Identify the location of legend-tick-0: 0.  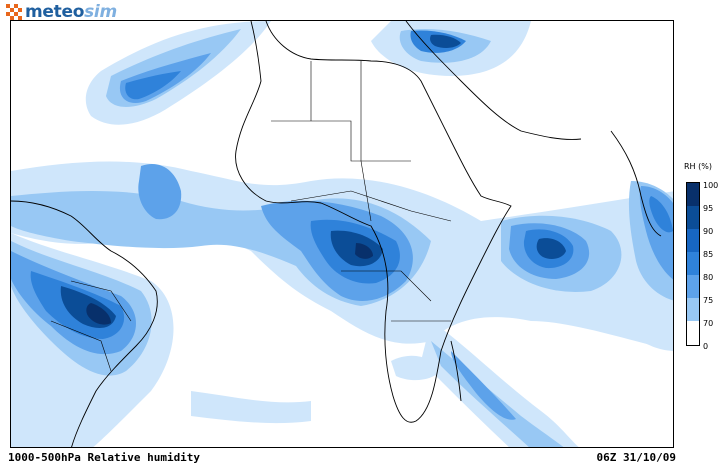
(706, 346).